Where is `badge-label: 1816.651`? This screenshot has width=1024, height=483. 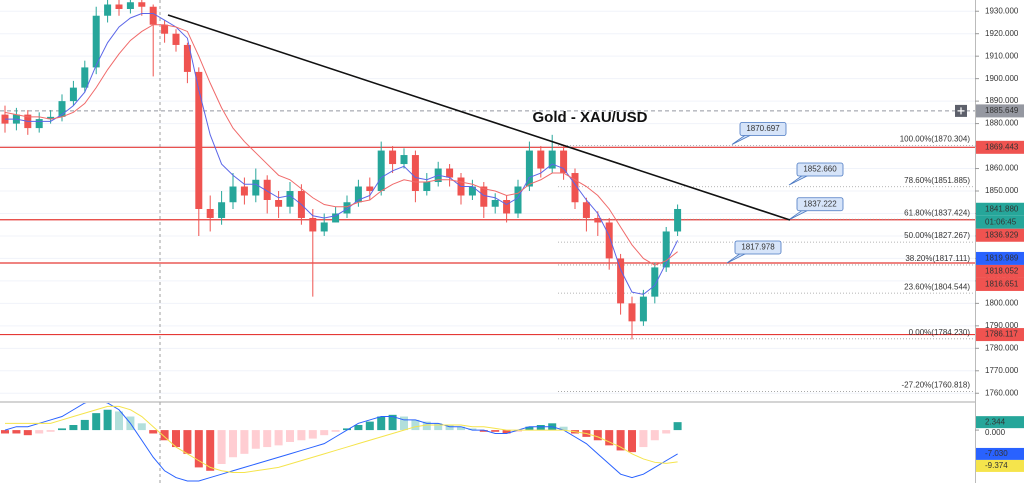 badge-label: 1816.651 is located at coordinates (1002, 284).